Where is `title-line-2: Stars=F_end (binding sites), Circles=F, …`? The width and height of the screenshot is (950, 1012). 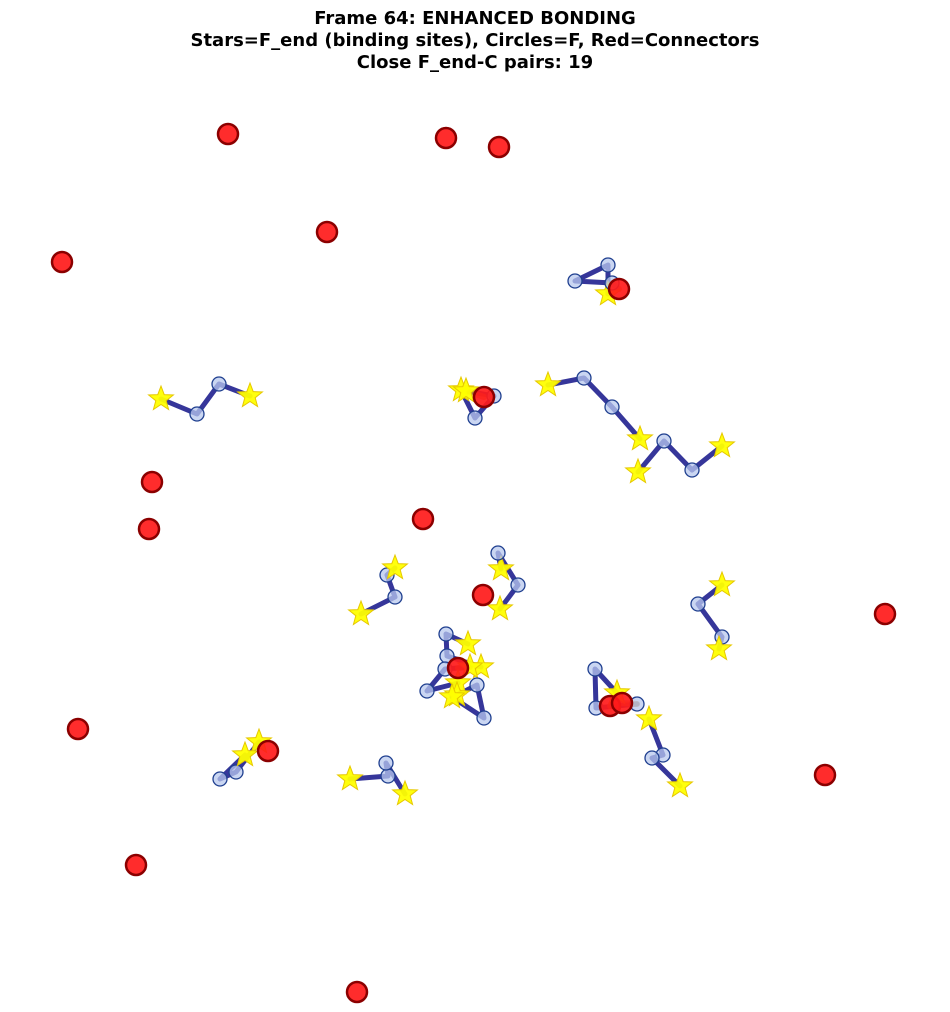 title-line-2: Stars=F_end (binding sites), Circles=F, … is located at coordinates (475, 40).